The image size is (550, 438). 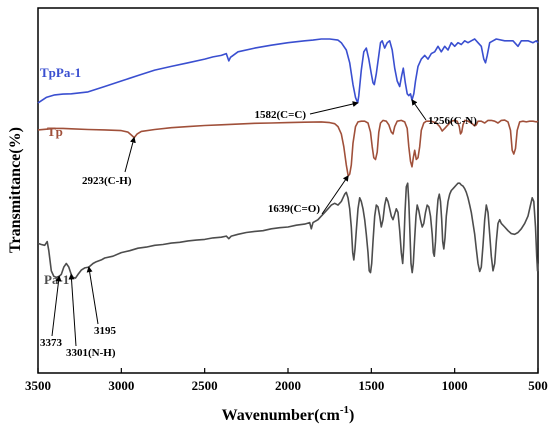 What do you see at coordinates (105, 331) in the screenshot?
I see `annotation-label: 3195` at bounding box center [105, 331].